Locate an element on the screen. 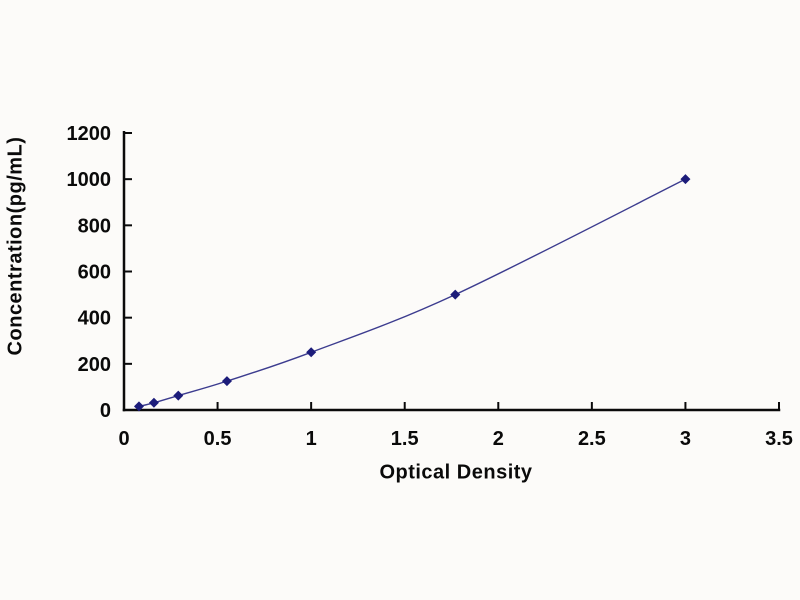  y-tick-label: 0 is located at coordinates (105, 411).